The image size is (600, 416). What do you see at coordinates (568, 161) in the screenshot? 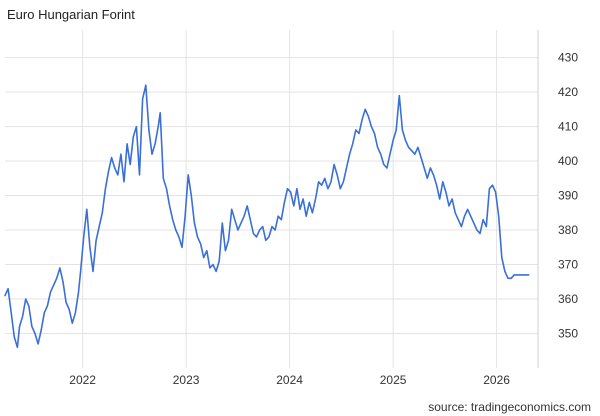
I see `y-tick-label: 400` at bounding box center [568, 161].